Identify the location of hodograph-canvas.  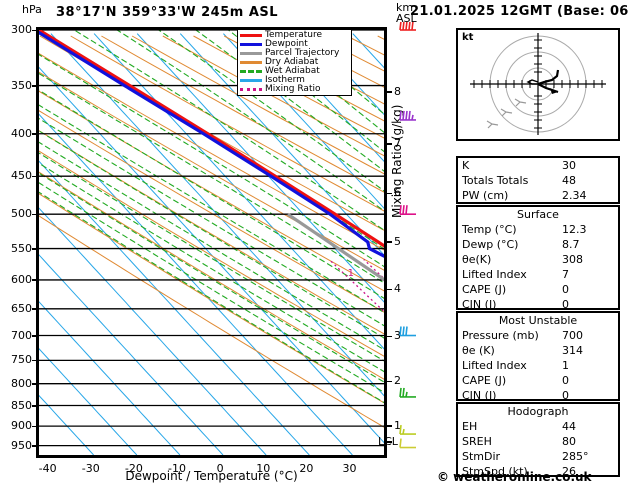
(538, 84).